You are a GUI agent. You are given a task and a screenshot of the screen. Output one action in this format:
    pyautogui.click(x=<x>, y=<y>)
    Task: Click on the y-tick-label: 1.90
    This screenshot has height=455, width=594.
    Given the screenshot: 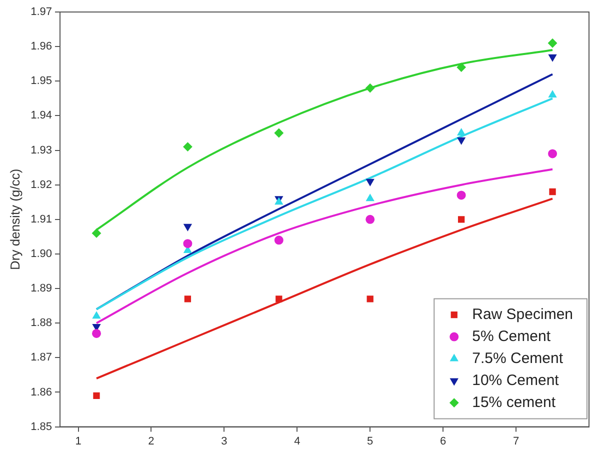 What is the action you would take?
    pyautogui.click(x=41, y=254)
    